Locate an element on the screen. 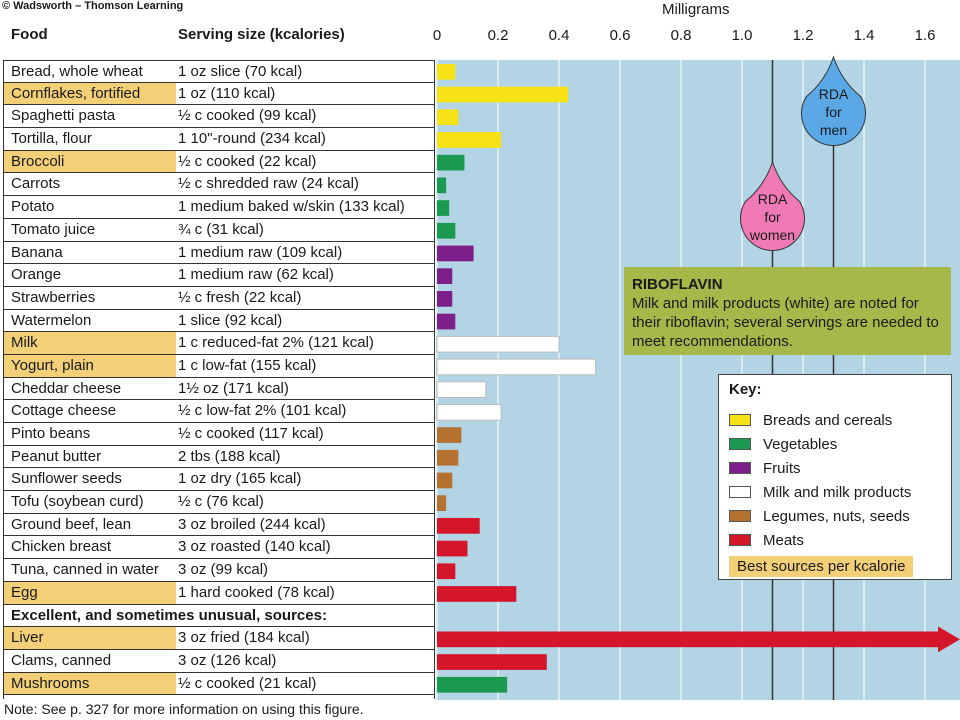  table-row: Cornflakes, fortified 1 oz (110 kcal) is located at coordinates (219, 94).